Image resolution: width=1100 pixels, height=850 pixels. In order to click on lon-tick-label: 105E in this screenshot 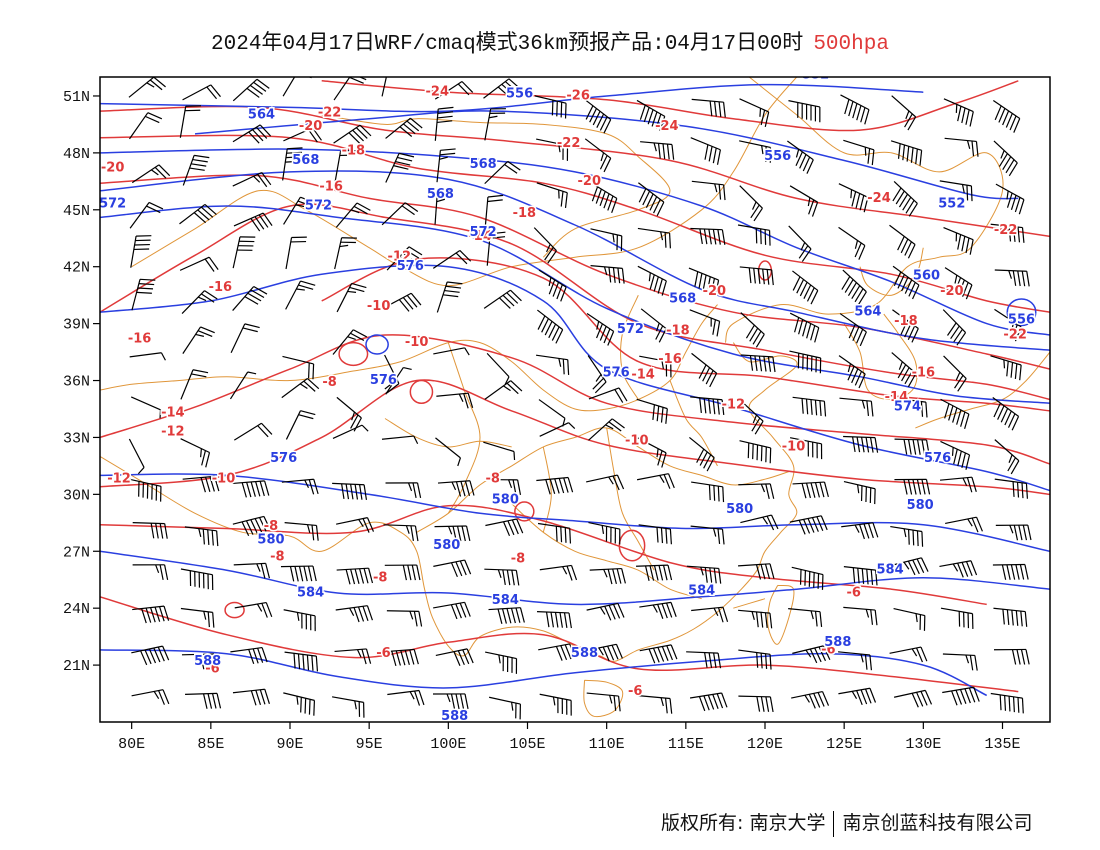, I will do `click(527, 744)`.